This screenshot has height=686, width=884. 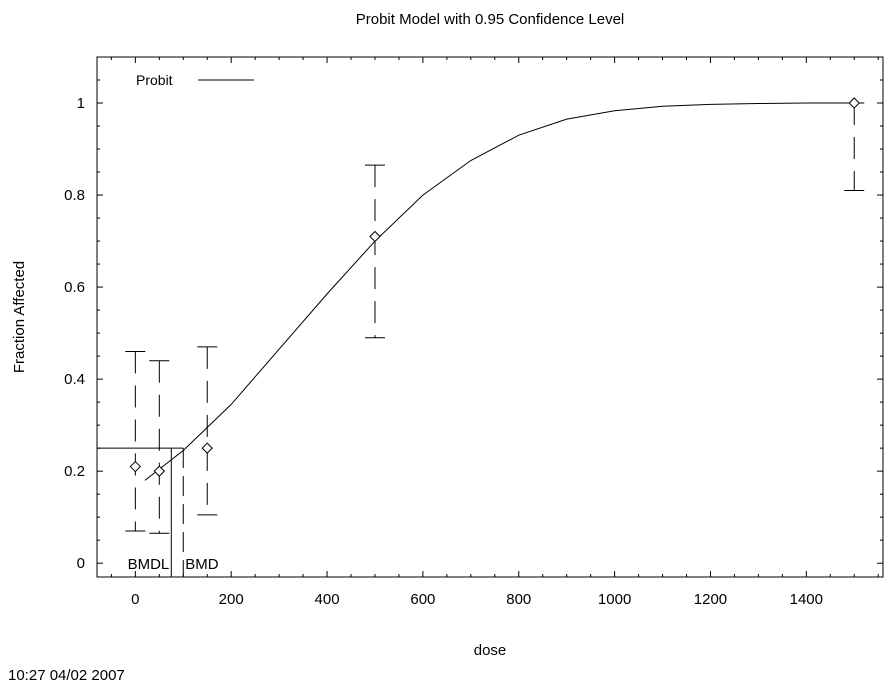 What do you see at coordinates (154, 80) in the screenshot?
I see `legend-label-probit: Probit` at bounding box center [154, 80].